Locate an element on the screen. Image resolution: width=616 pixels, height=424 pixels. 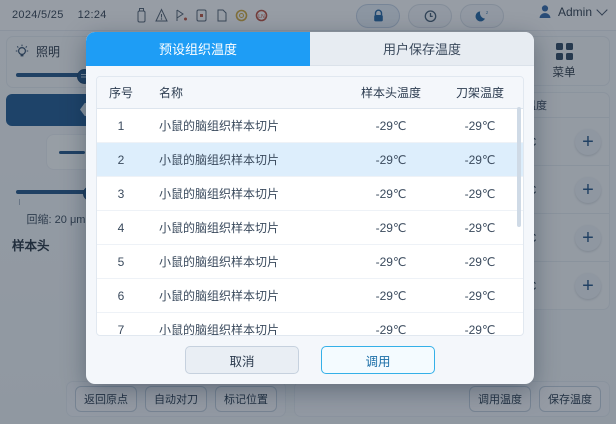
column-header-index: 序号 is located at coordinates (121, 93).